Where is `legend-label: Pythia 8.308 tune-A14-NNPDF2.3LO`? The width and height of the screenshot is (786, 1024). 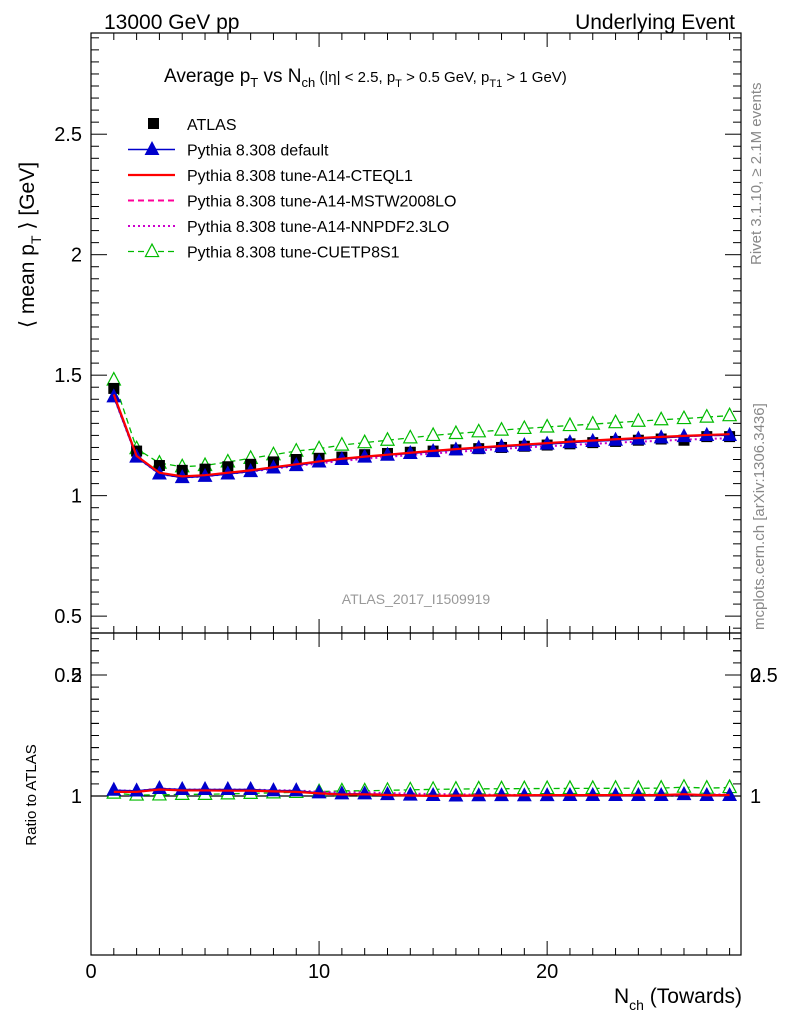
legend-label: Pythia 8.308 tune-A14-NNPDF2.3LO is located at coordinates (318, 227).